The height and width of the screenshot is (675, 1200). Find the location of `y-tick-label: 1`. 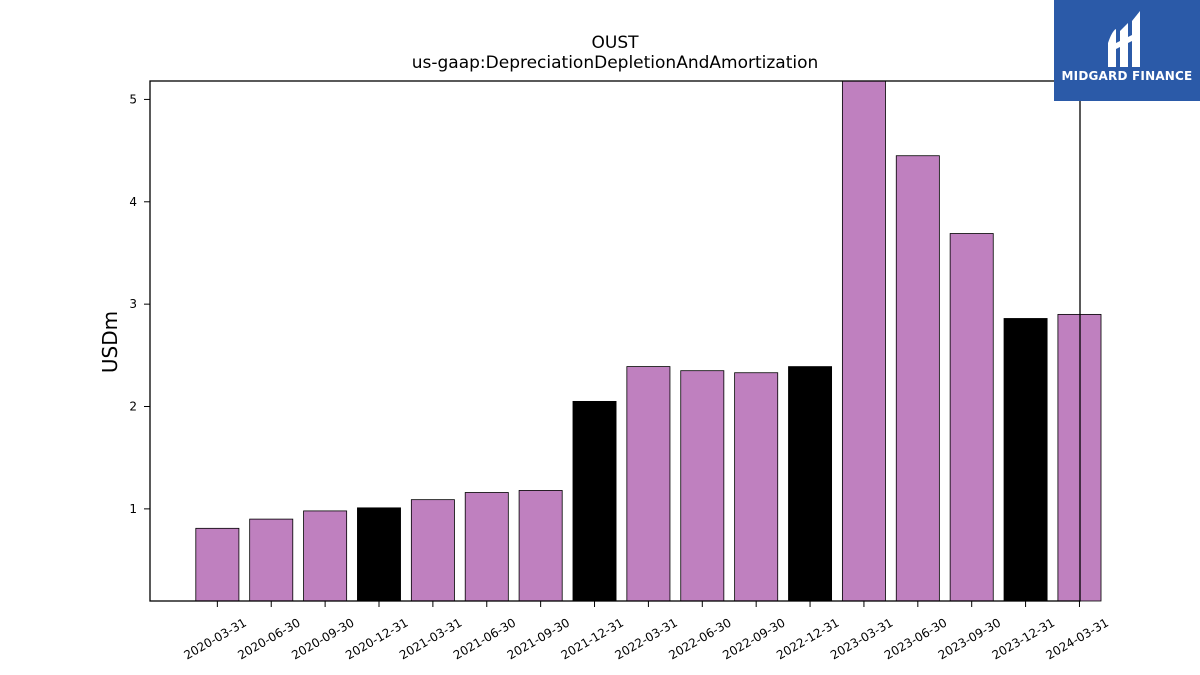

y-tick-label: 1 is located at coordinates (133, 509).